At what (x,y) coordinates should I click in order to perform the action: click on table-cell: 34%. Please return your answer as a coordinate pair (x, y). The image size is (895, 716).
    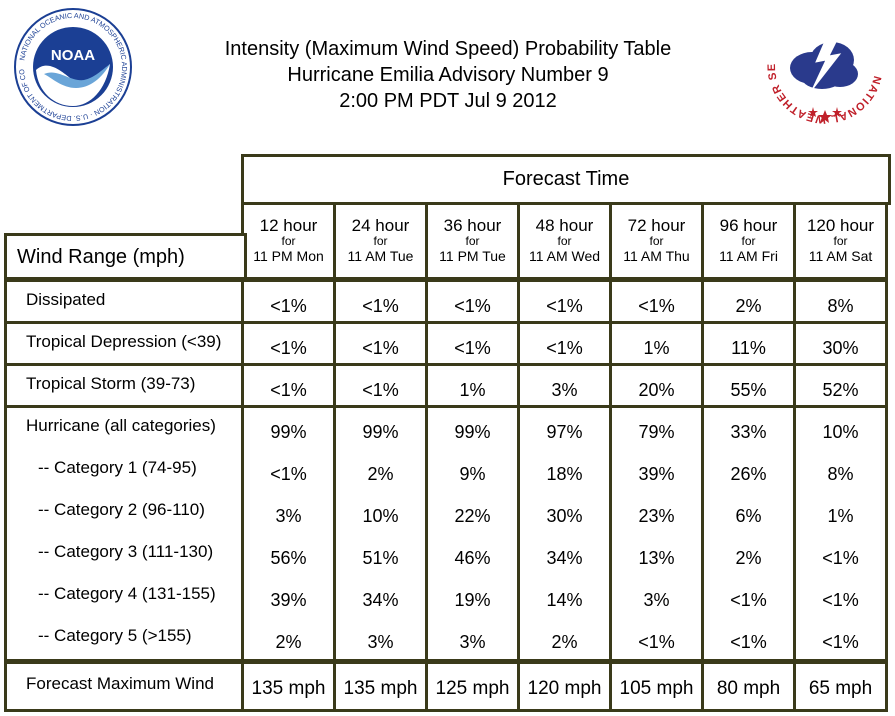
    Looking at the image, I should click on (564, 558).